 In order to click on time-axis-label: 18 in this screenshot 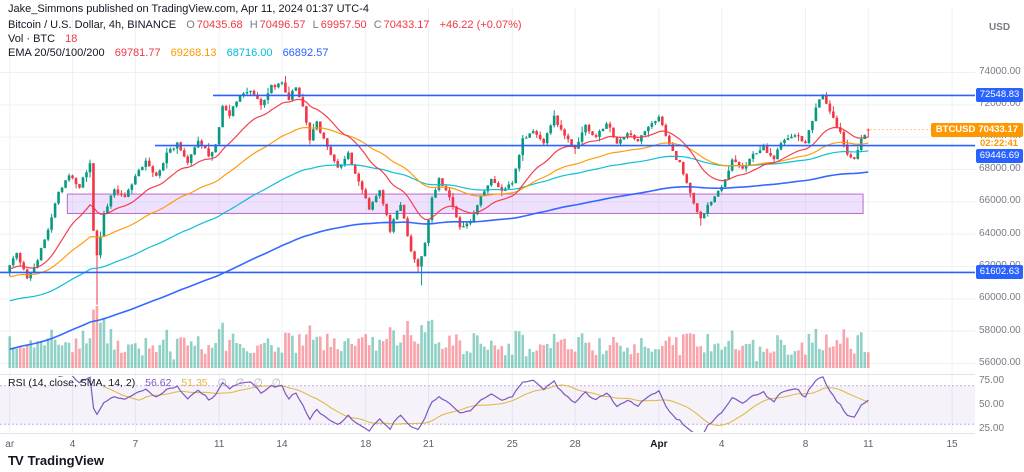, I will do `click(366, 444)`.